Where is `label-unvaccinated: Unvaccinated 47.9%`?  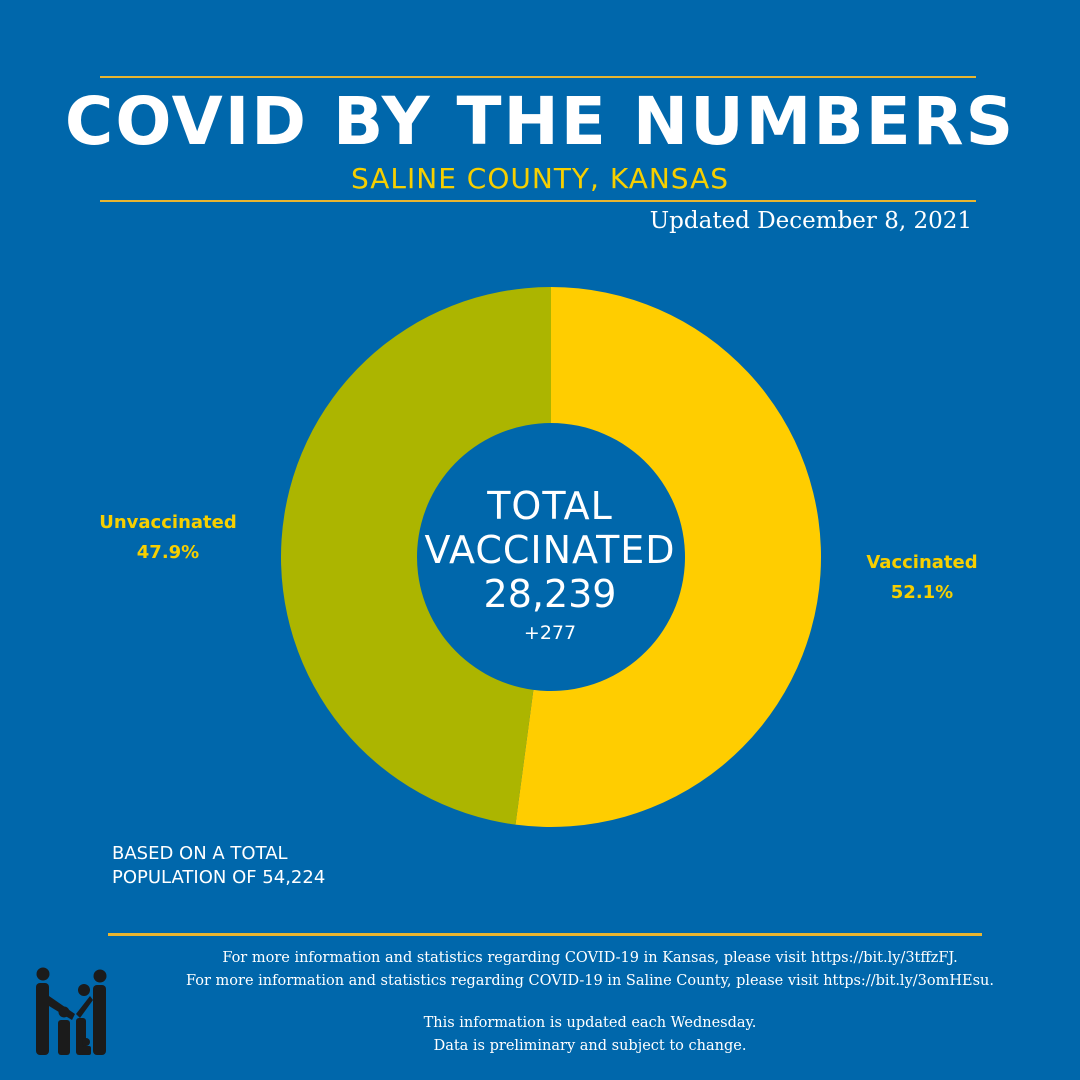
label-unvaccinated: Unvaccinated 47.9% is located at coordinates (168, 538).